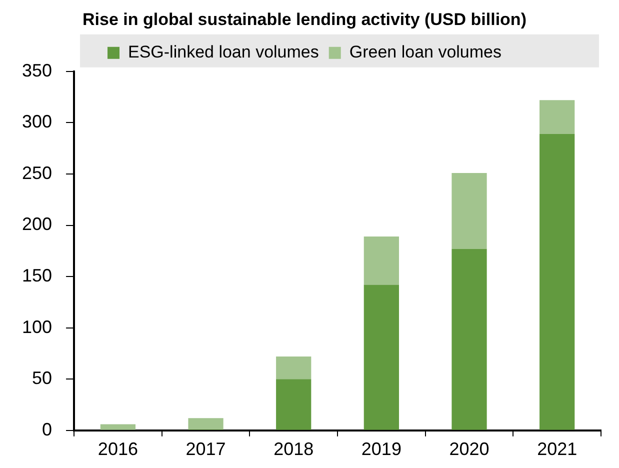  Describe the element at coordinates (425, 52) in the screenshot. I see `legend-label: Green loan volumes` at that location.